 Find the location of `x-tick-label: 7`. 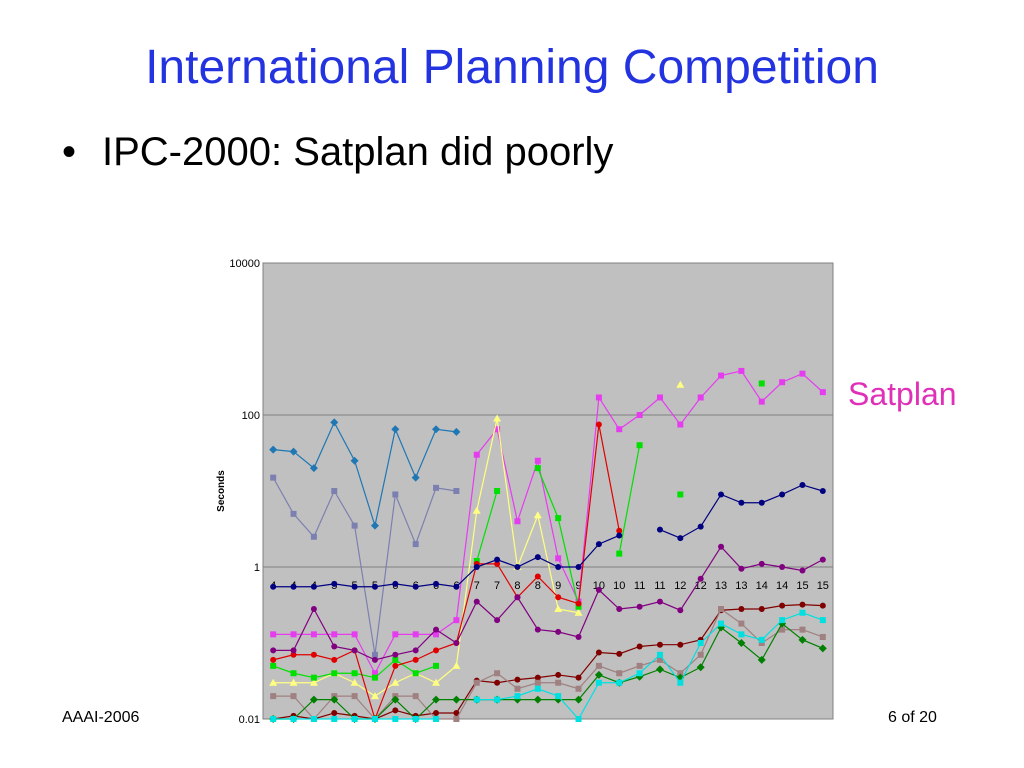

x-tick-label: 7 is located at coordinates (477, 586).